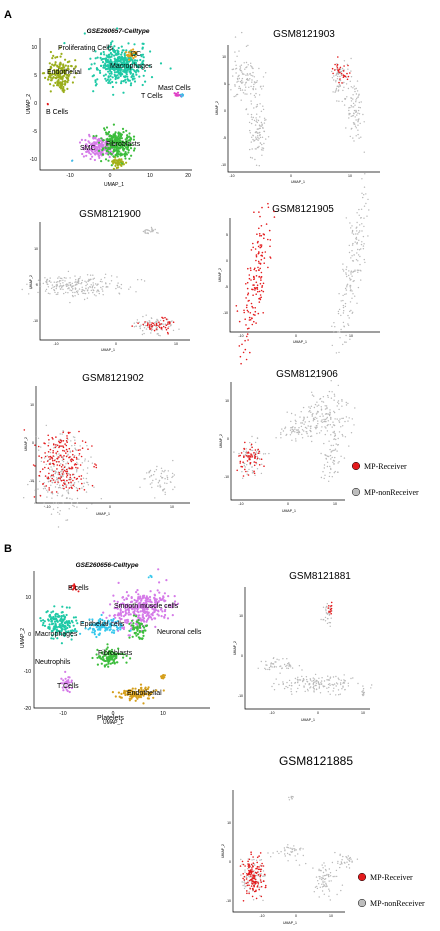 The width and height of the screenshot is (440, 931). I want to click on a3-ylabel: UMAP_2, so click(31, 282).